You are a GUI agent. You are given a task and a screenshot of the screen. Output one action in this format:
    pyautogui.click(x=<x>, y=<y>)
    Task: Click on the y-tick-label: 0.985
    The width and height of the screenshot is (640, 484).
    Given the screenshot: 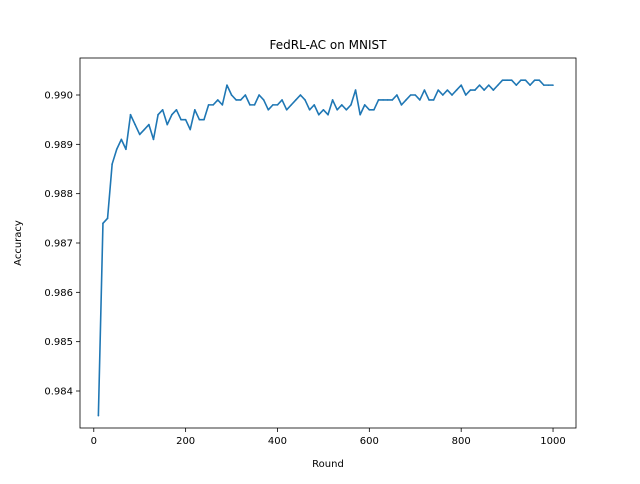 What is the action you would take?
    pyautogui.click(x=58, y=342)
    